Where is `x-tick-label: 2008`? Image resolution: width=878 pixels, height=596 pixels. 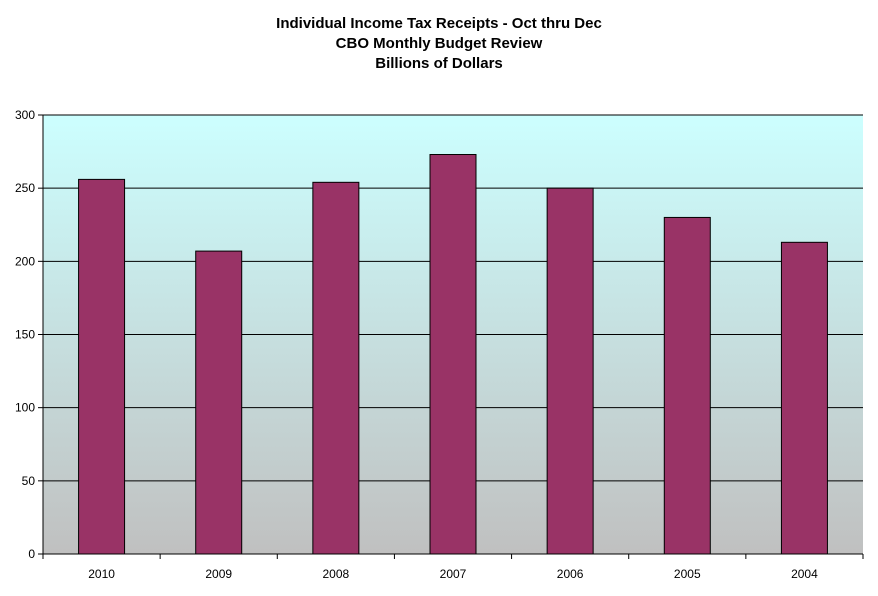
x-tick-label: 2008 is located at coordinates (336, 574).